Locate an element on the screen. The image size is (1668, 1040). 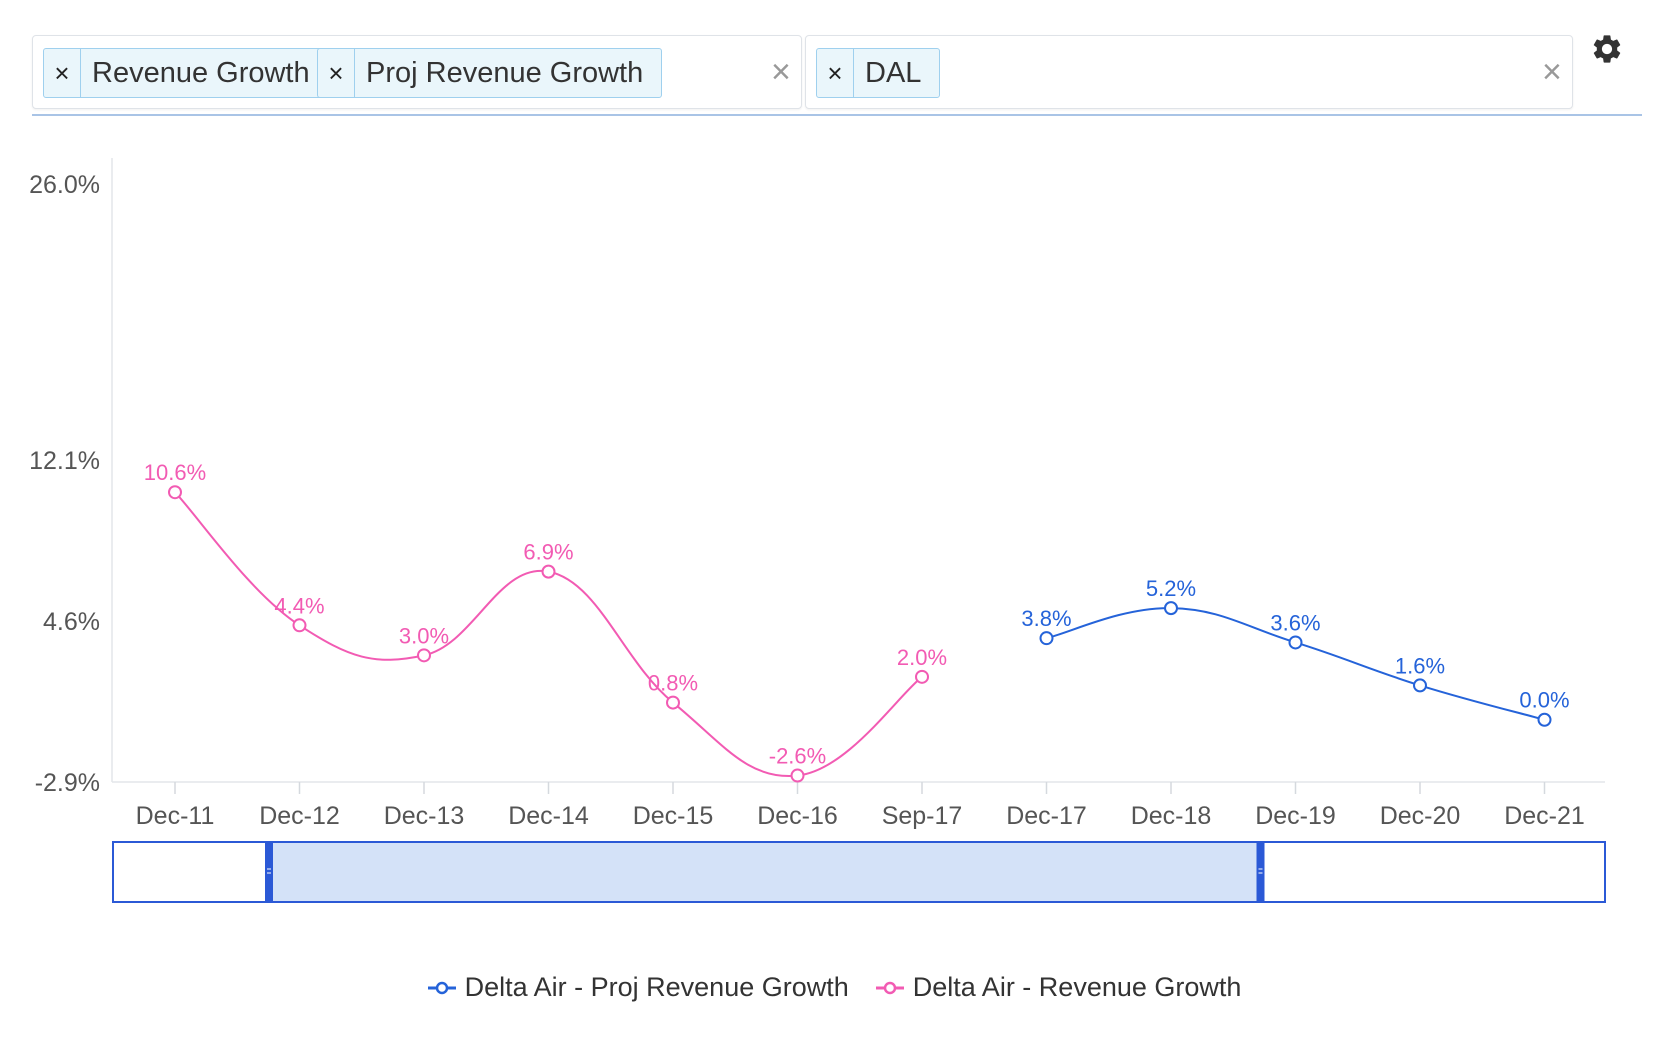
x-tick-label: Dec-13 is located at coordinates (424, 816).